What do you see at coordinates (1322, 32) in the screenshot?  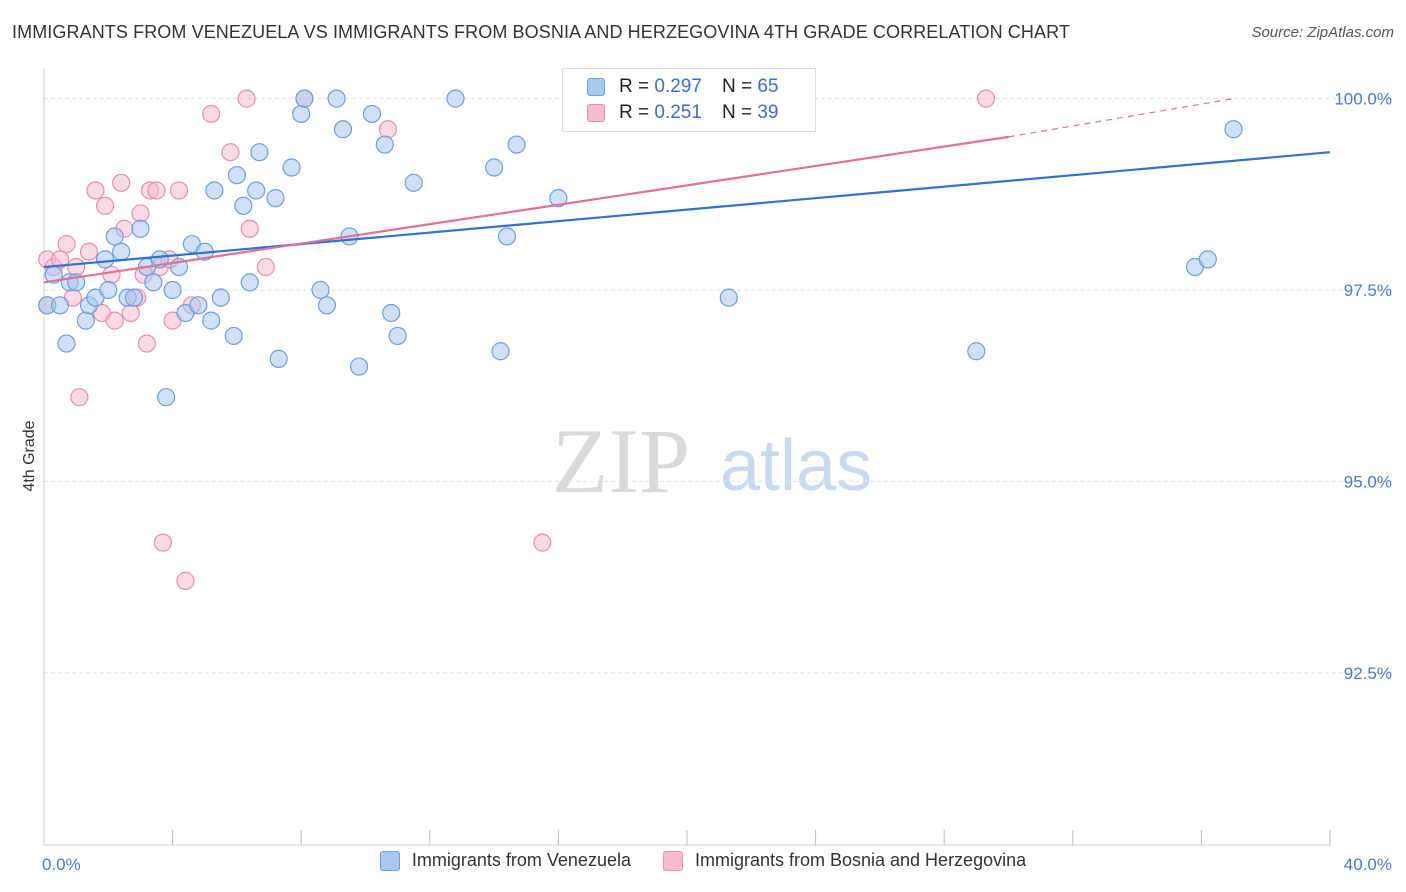 I see `source-credit: Source: ZipAtlas.com` at bounding box center [1322, 32].